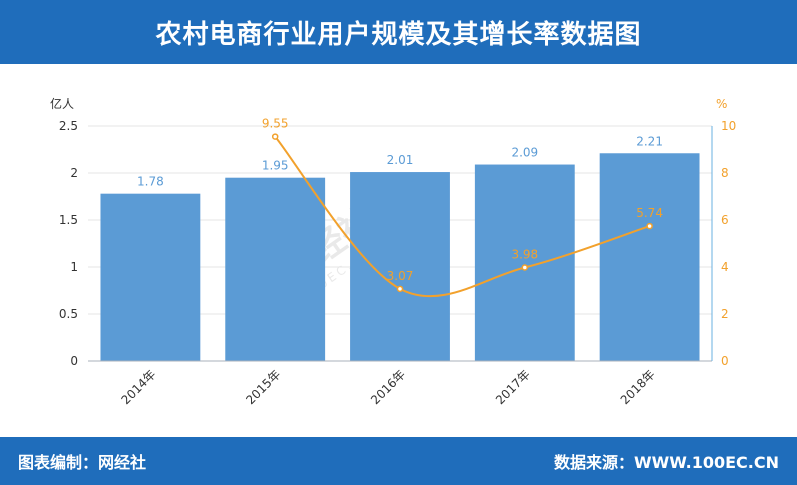  Describe the element at coordinates (400, 276) in the screenshot. I see `line-value-label: 3.07` at that location.